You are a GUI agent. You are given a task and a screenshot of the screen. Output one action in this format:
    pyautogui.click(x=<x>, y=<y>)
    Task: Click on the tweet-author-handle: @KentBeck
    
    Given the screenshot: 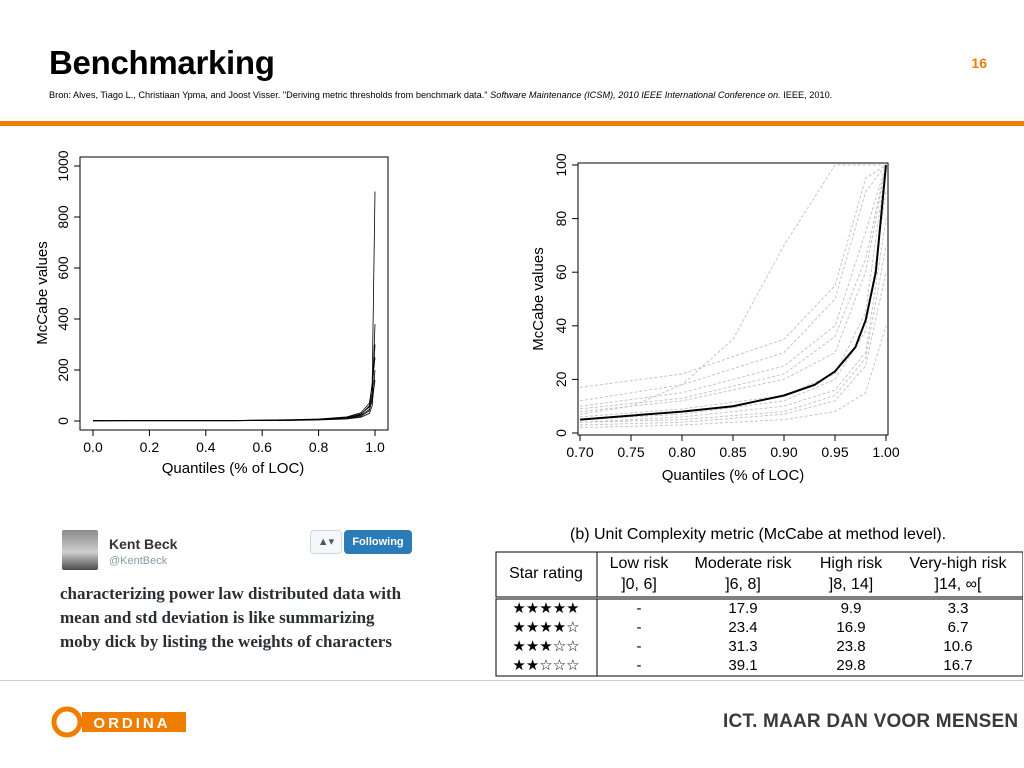 What is the action you would take?
    pyautogui.click(x=138, y=561)
    